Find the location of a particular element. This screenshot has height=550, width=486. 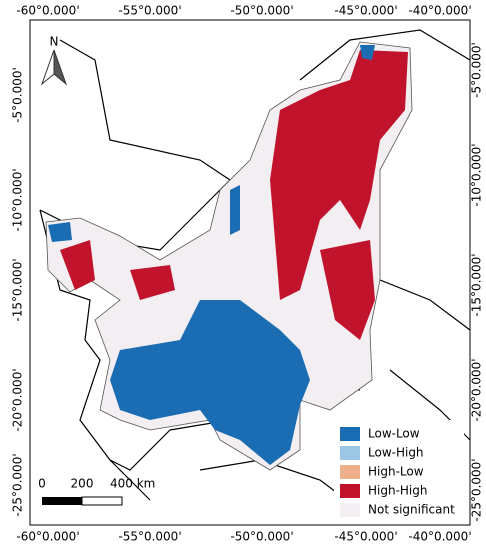

north-label: N is located at coordinates (54, 42).